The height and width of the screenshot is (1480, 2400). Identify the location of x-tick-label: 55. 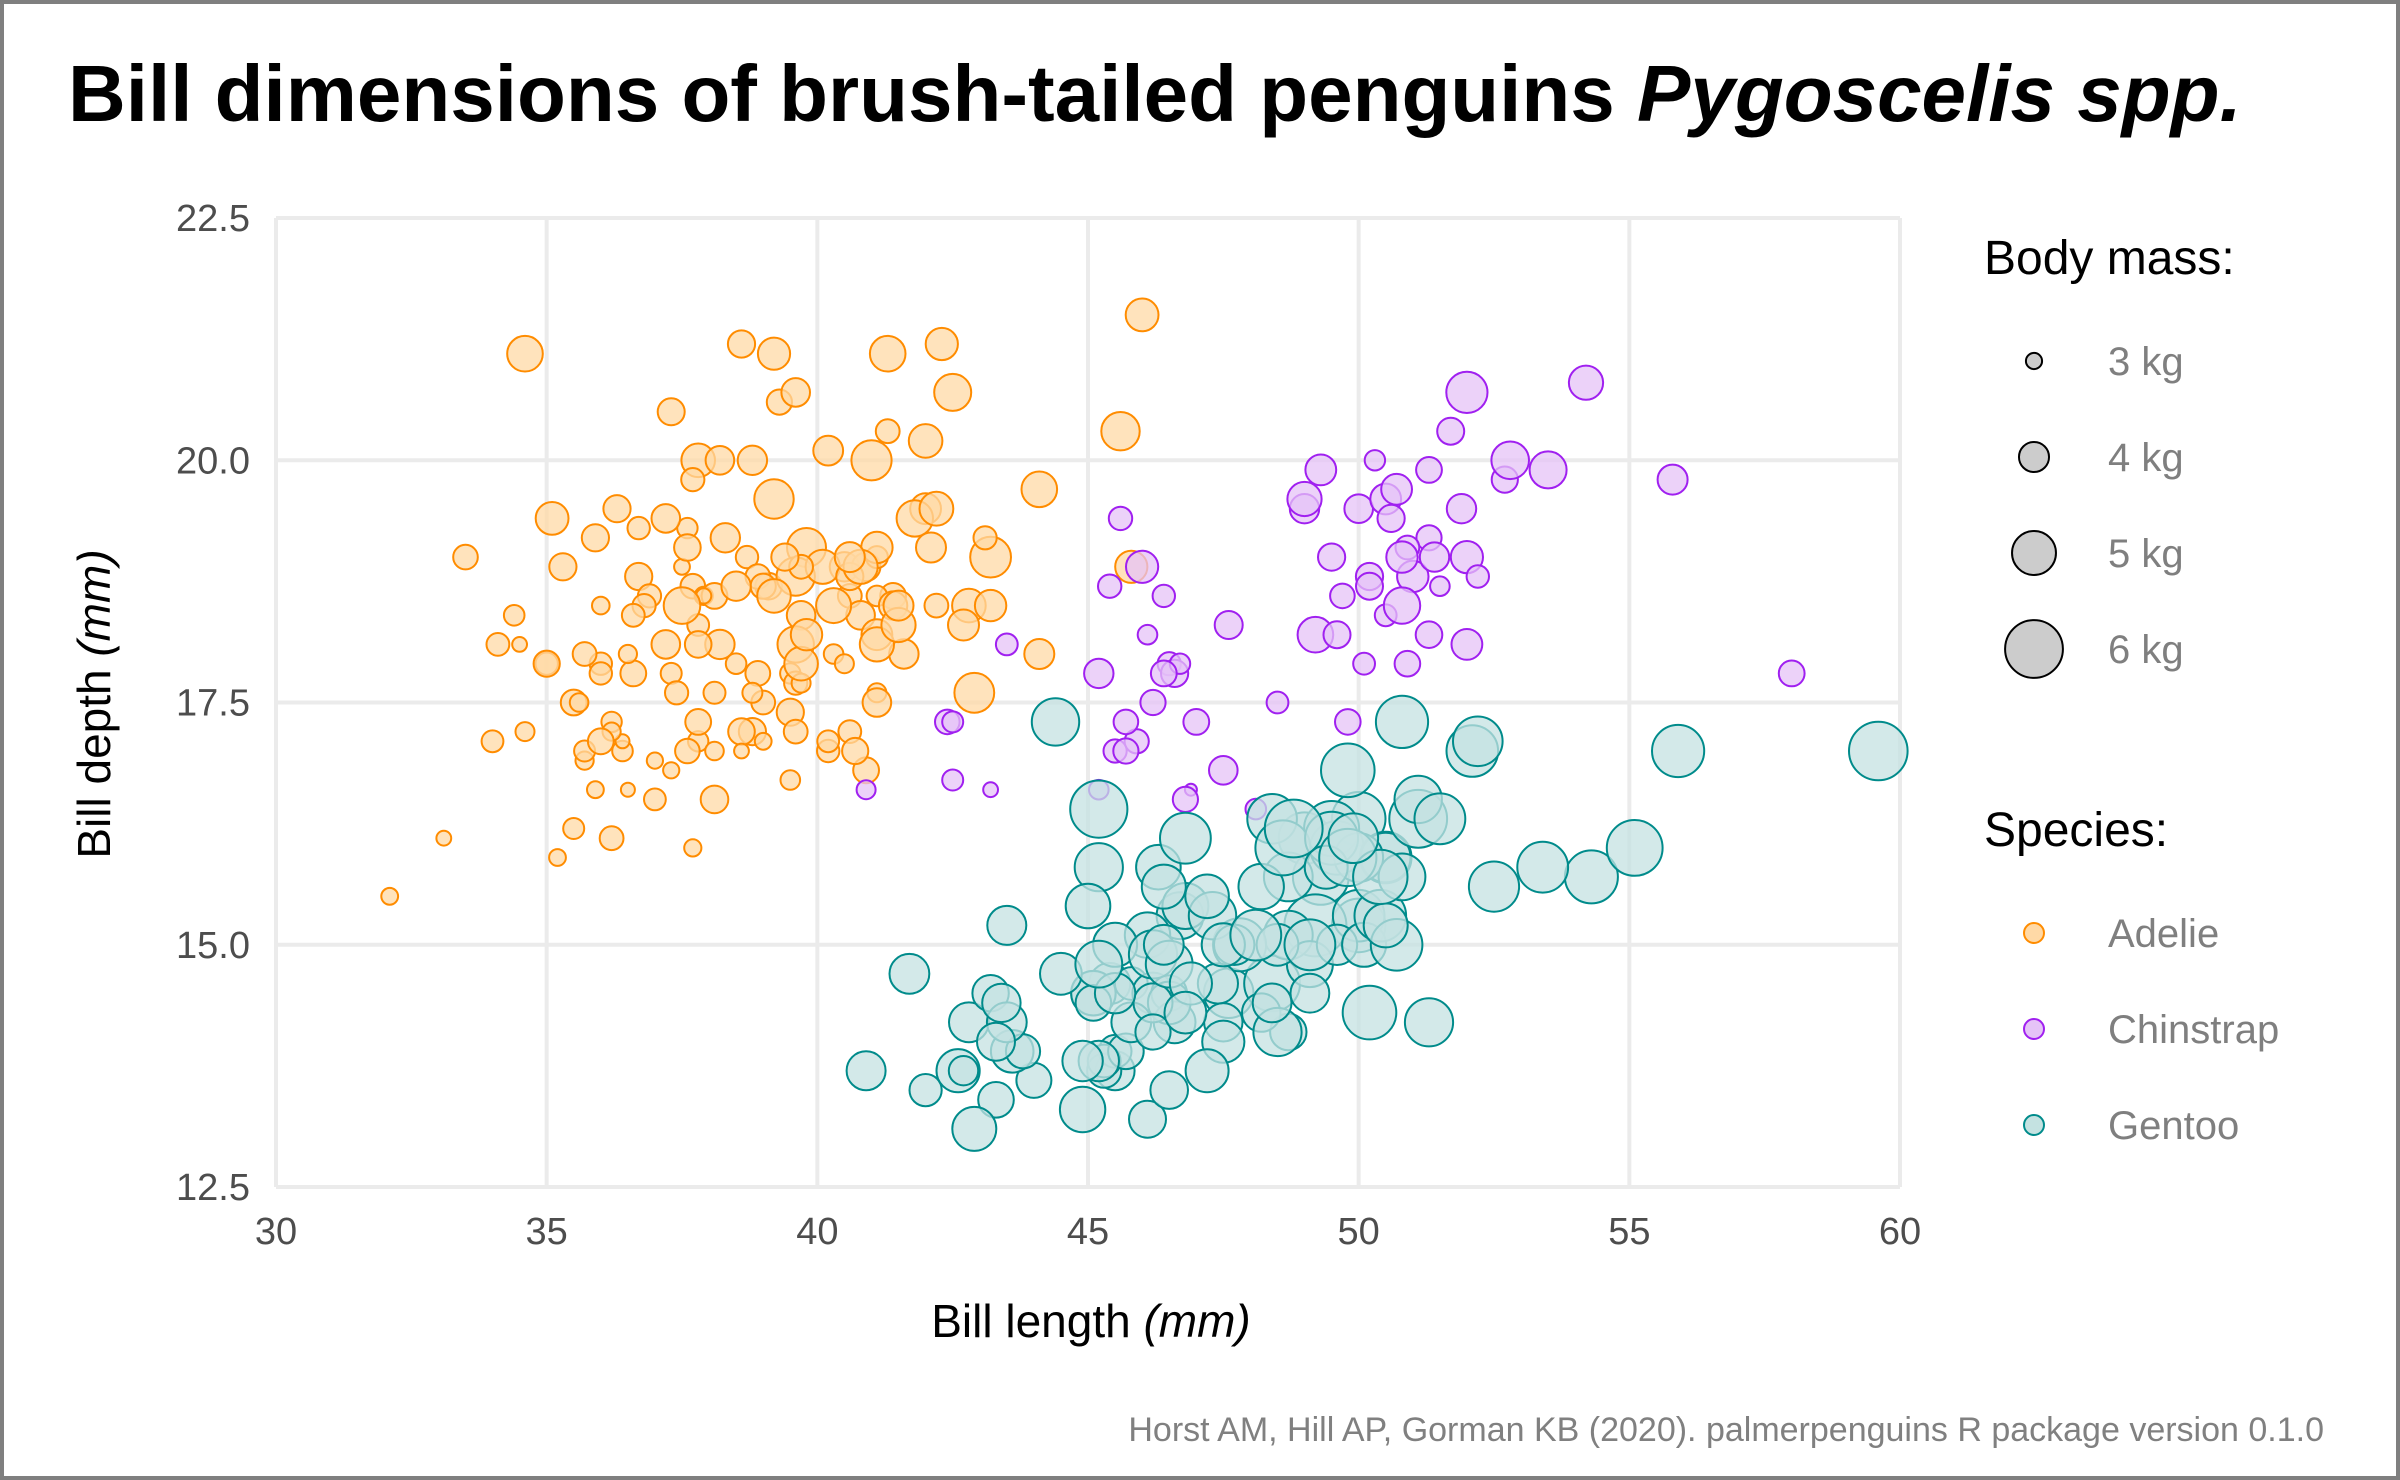
(1629, 1232).